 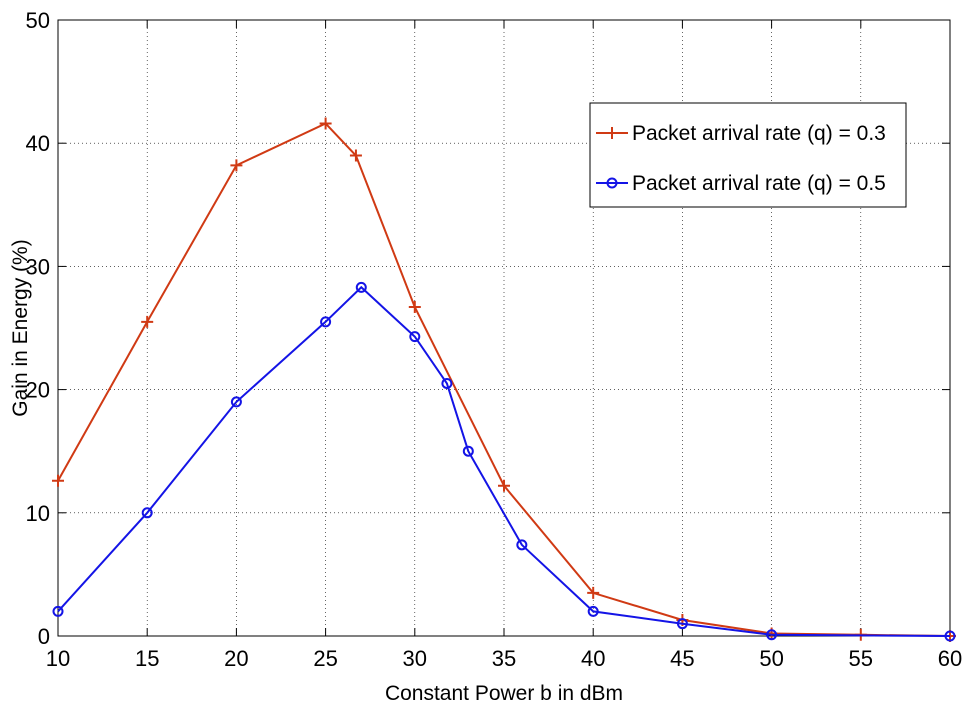 I want to click on x-tick-label: 55, so click(x=861, y=658).